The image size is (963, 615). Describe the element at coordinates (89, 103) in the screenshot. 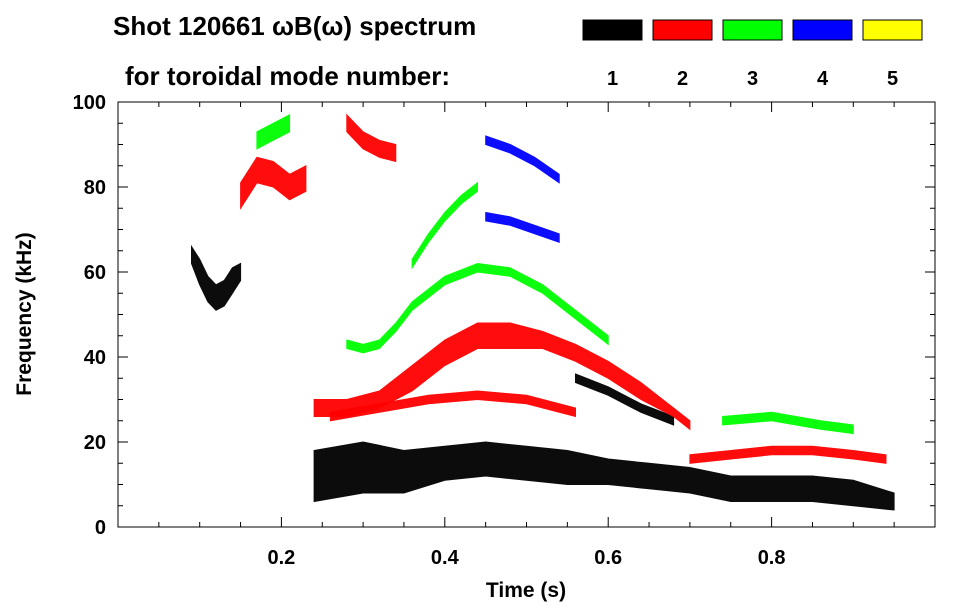

I see `y-tick-label: 100` at that location.